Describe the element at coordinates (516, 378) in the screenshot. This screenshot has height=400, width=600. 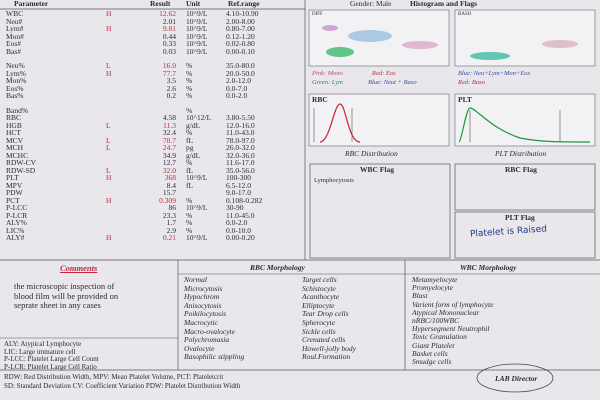
I see `signature: LAB Director` at that location.